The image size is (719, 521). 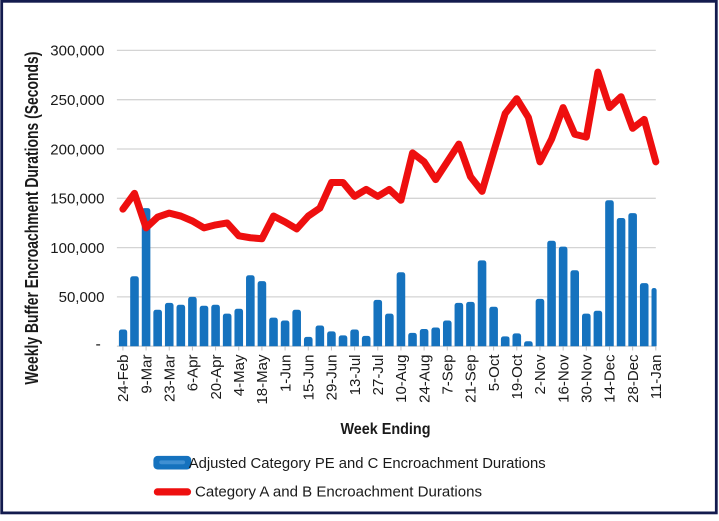 What do you see at coordinates (355, 375) in the screenshot?
I see `svg-text: 13-Jul` at bounding box center [355, 375].